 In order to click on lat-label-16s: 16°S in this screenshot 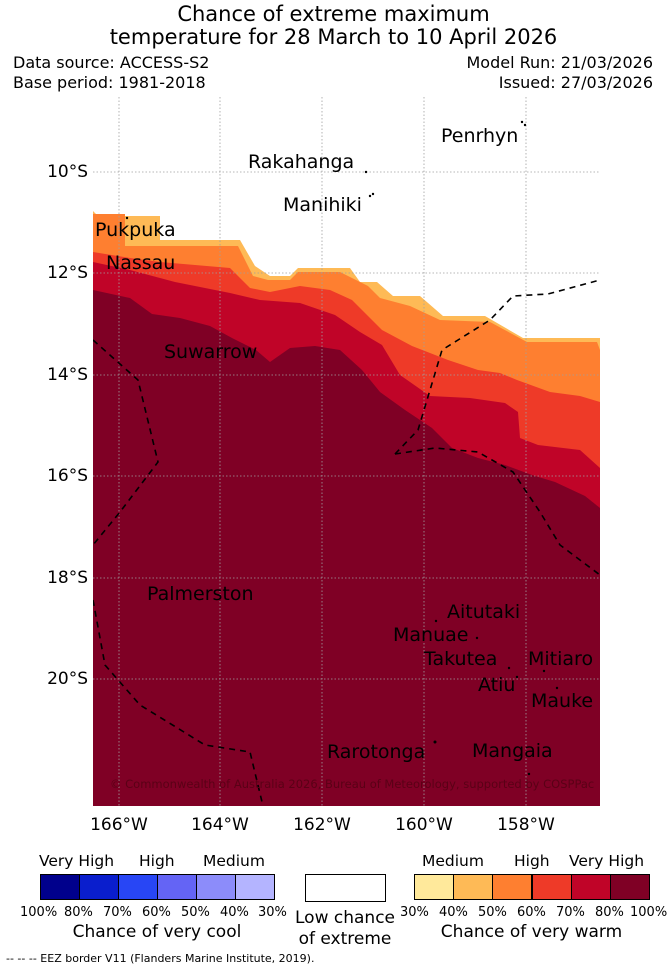, I will do `click(67, 476)`.